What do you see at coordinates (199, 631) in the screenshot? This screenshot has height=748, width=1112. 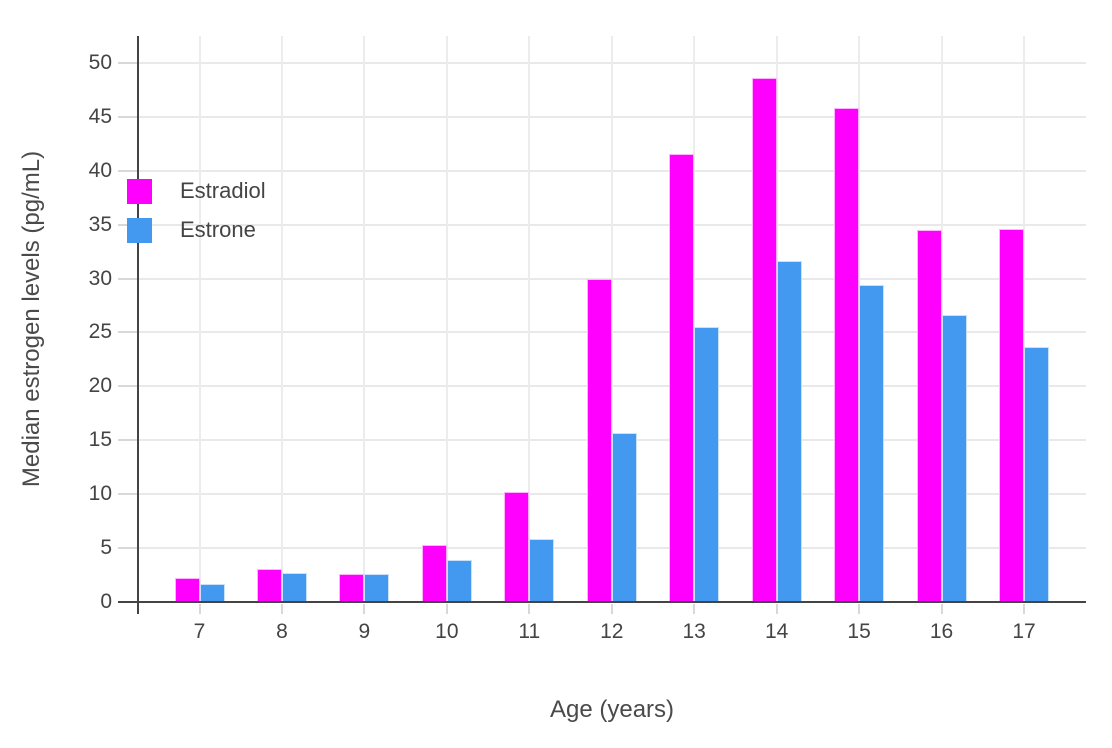 I see `x-tick-label-7: 7` at bounding box center [199, 631].